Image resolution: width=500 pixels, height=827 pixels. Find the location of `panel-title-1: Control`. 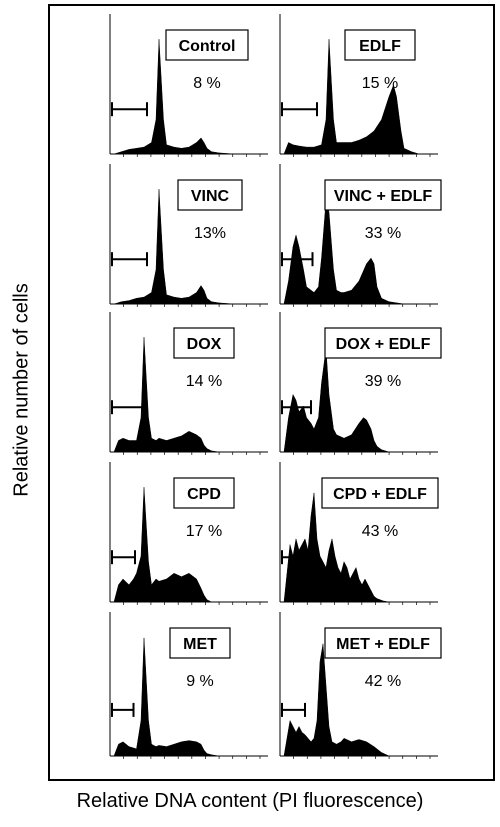

panel-title-1: Control is located at coordinates (207, 46).